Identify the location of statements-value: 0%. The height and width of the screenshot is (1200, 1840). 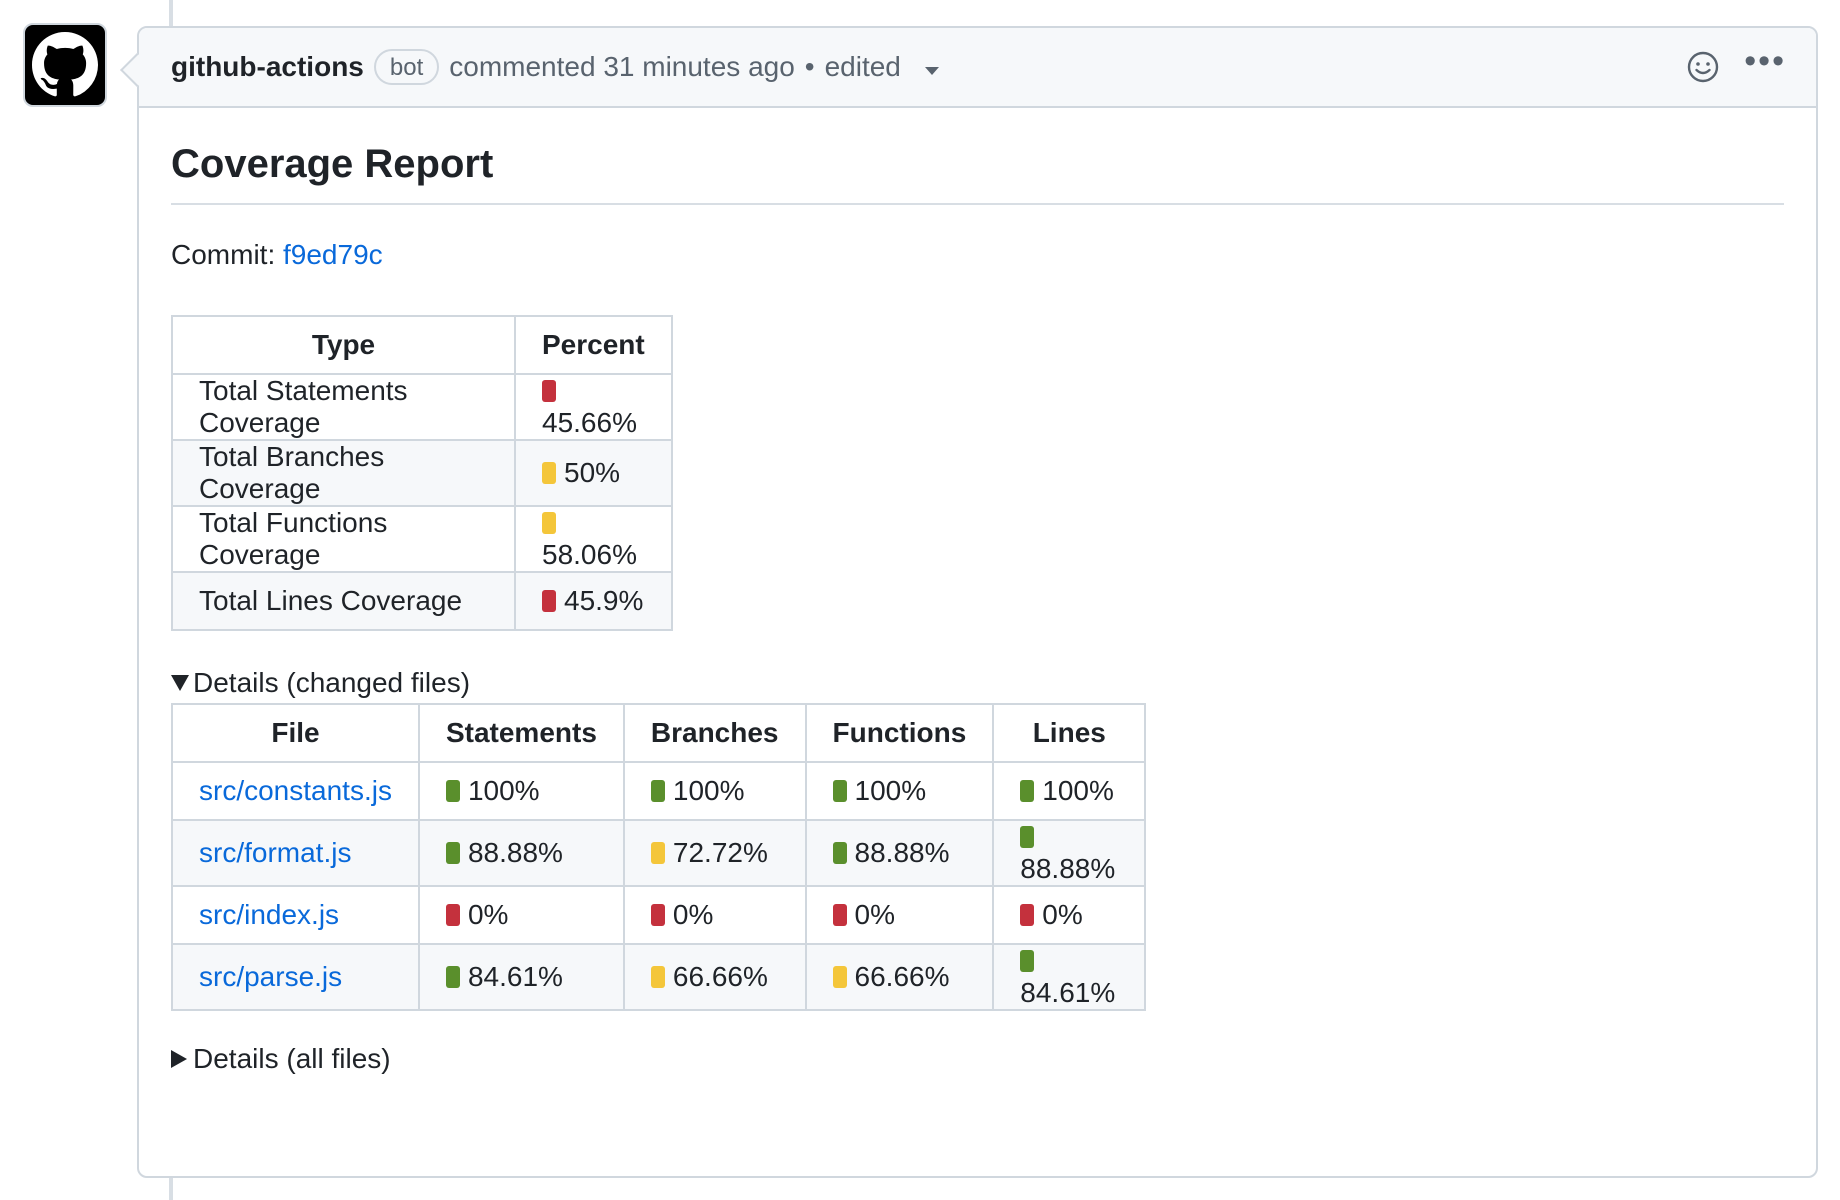
(488, 914).